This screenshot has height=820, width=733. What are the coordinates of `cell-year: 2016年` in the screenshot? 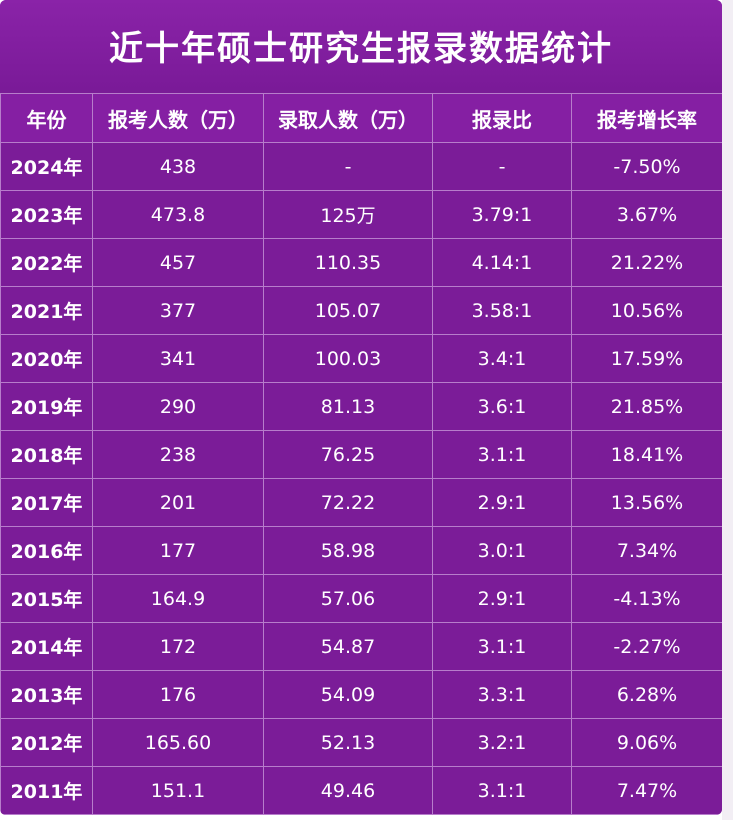 It's located at (46, 550).